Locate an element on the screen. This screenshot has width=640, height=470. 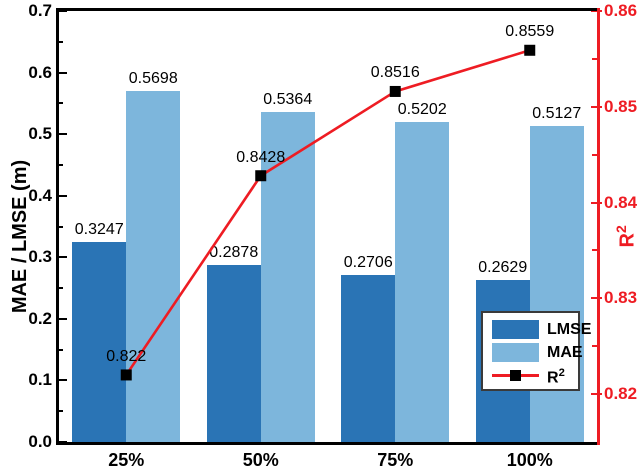
legend-row-lmse: LMSE is located at coordinates (541, 329).